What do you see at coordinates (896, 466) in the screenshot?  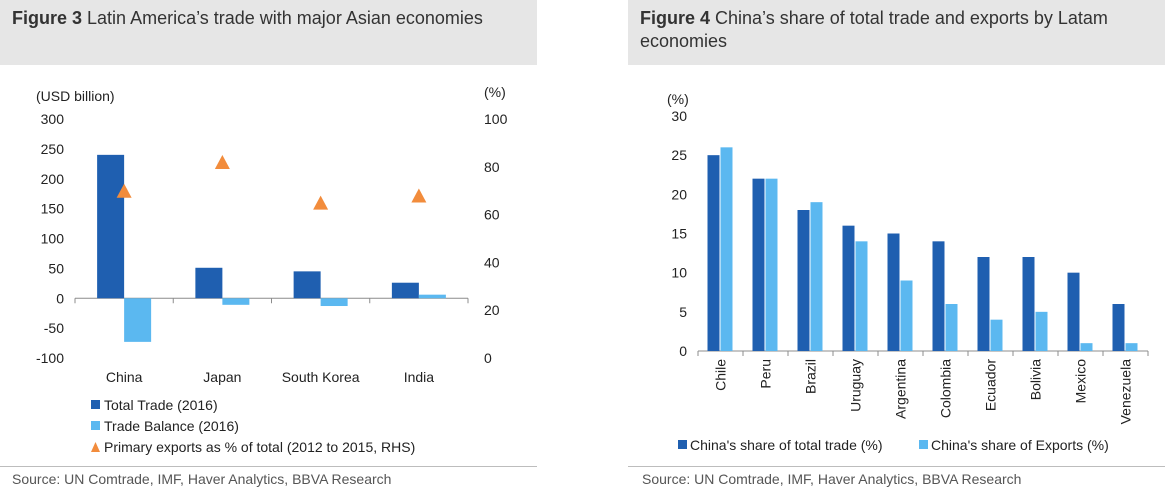 I see `figure-4-source-rule` at bounding box center [896, 466].